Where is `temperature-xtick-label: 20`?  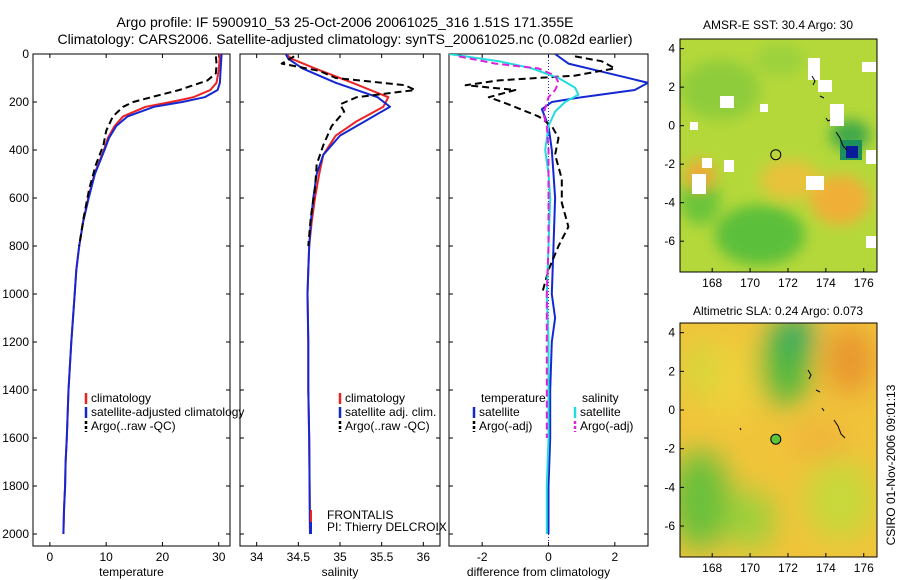 temperature-xtick-label: 20 is located at coordinates (163, 557).